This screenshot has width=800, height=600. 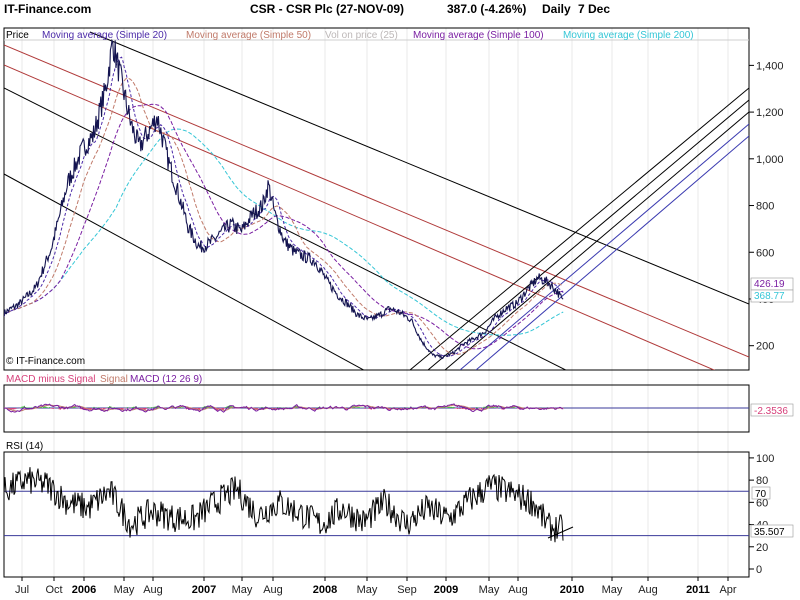 What do you see at coordinates (53, 590) in the screenshot?
I see `x-axis-label: Oct` at bounding box center [53, 590].